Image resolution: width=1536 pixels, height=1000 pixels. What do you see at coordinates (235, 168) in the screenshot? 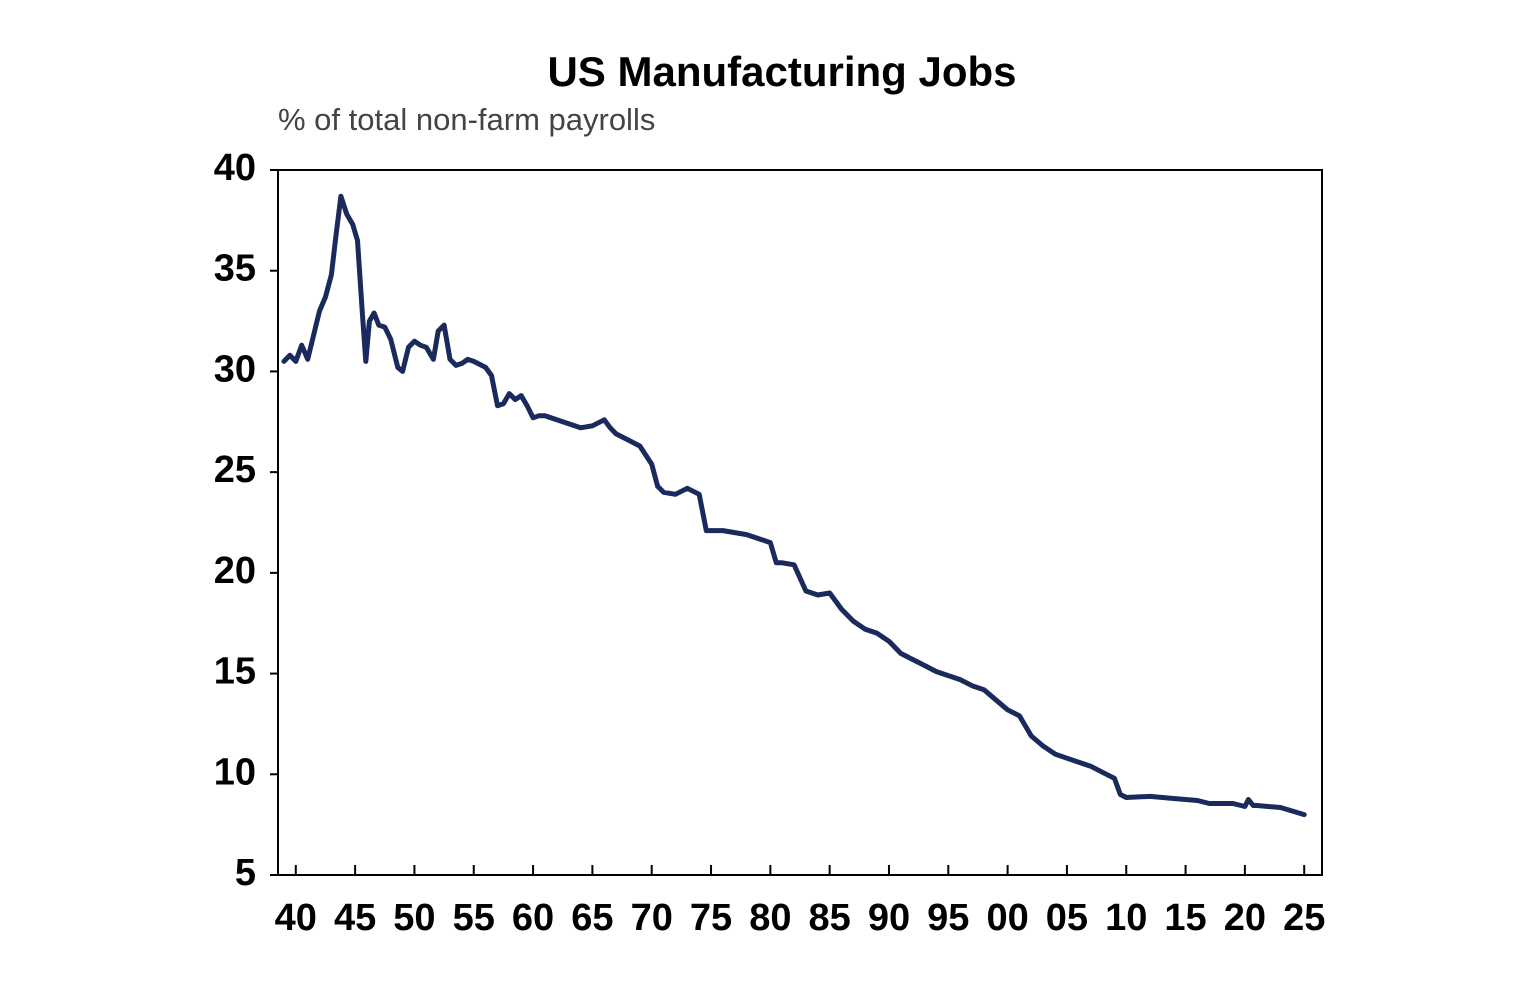
I see `y-tick-label: 40` at bounding box center [235, 168].